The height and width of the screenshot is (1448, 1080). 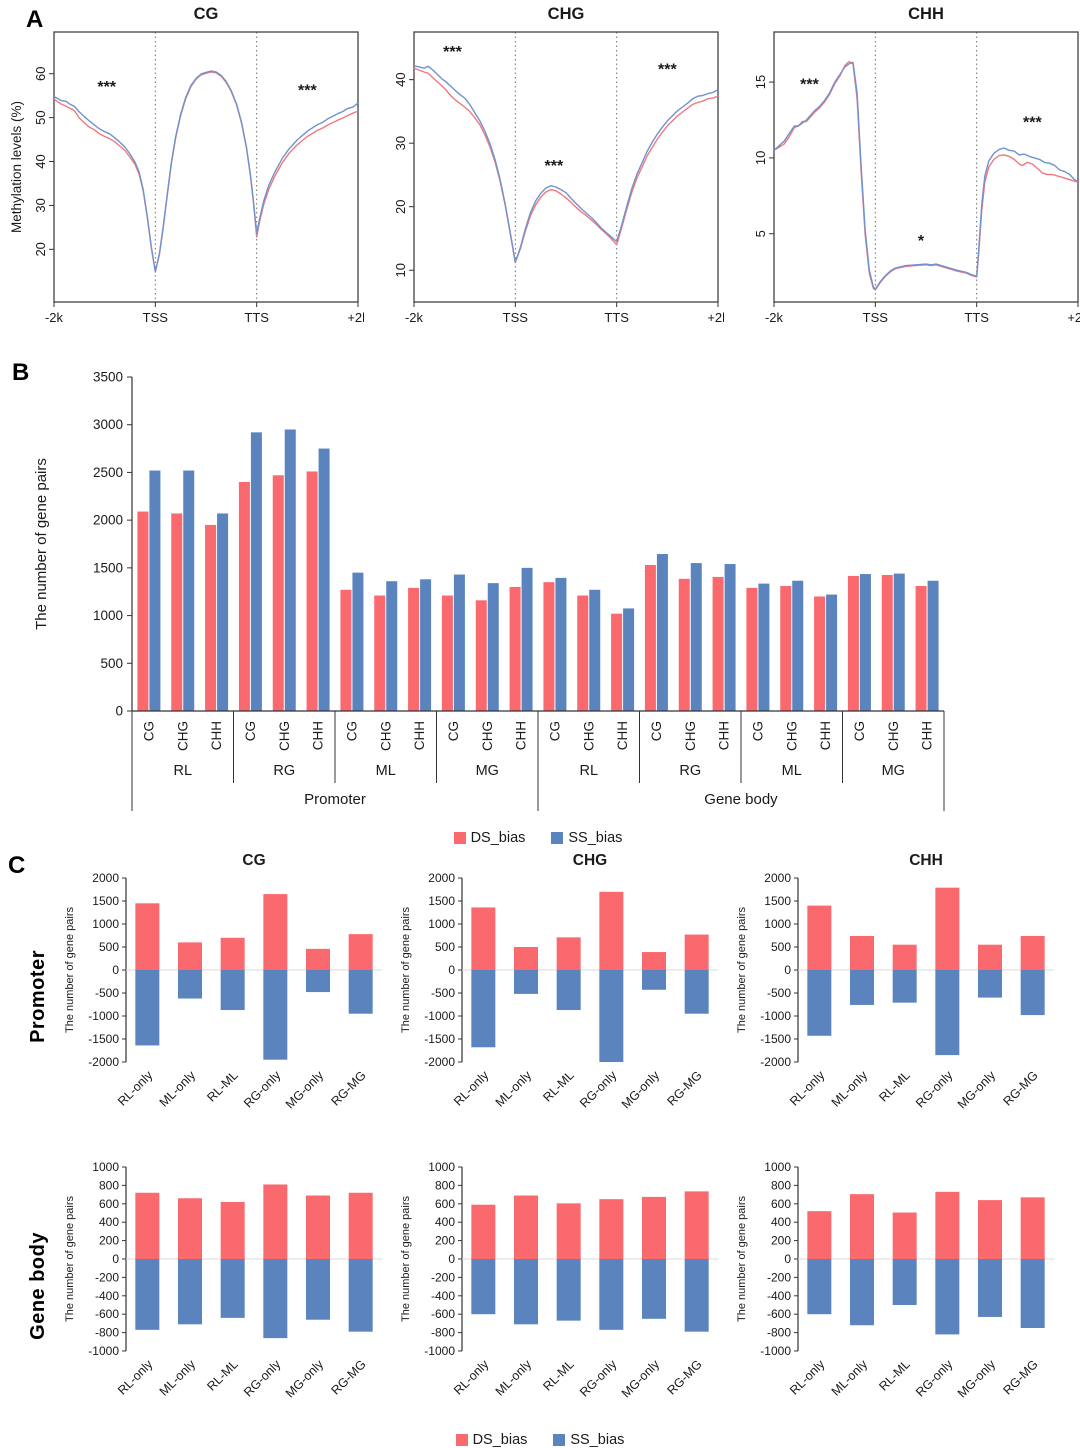 I want to click on line-chart-chg: CHG 10 20 30 40 -2k TSS TTS +2k *** *** ***, so click(x=548, y=180).